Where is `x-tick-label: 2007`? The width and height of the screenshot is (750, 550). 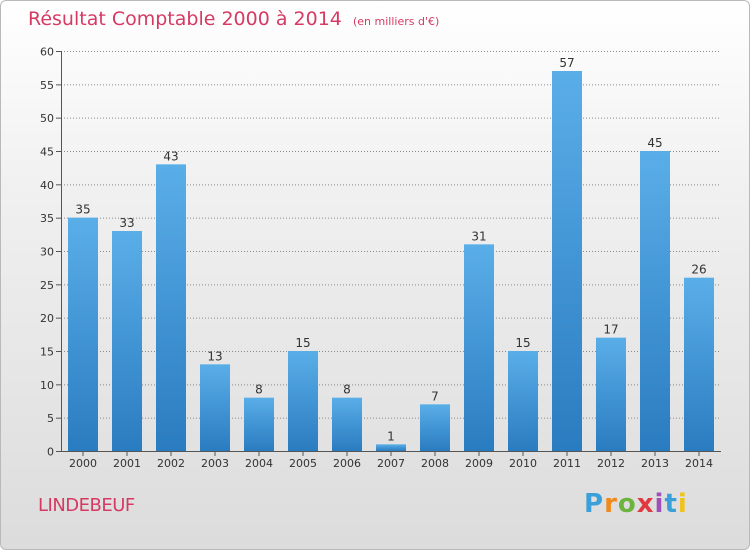
x-tick-label: 2007 is located at coordinates (391, 463).